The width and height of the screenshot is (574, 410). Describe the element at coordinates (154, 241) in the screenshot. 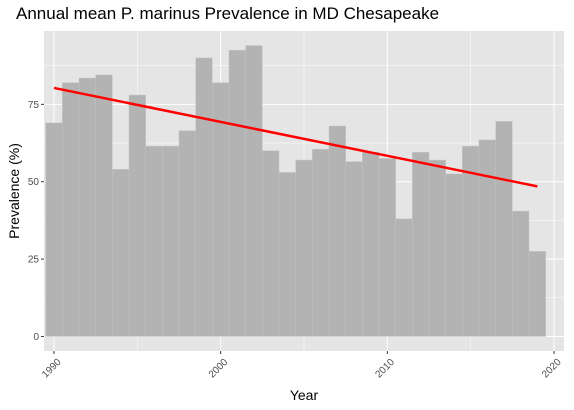

I see `bar-1996` at that location.